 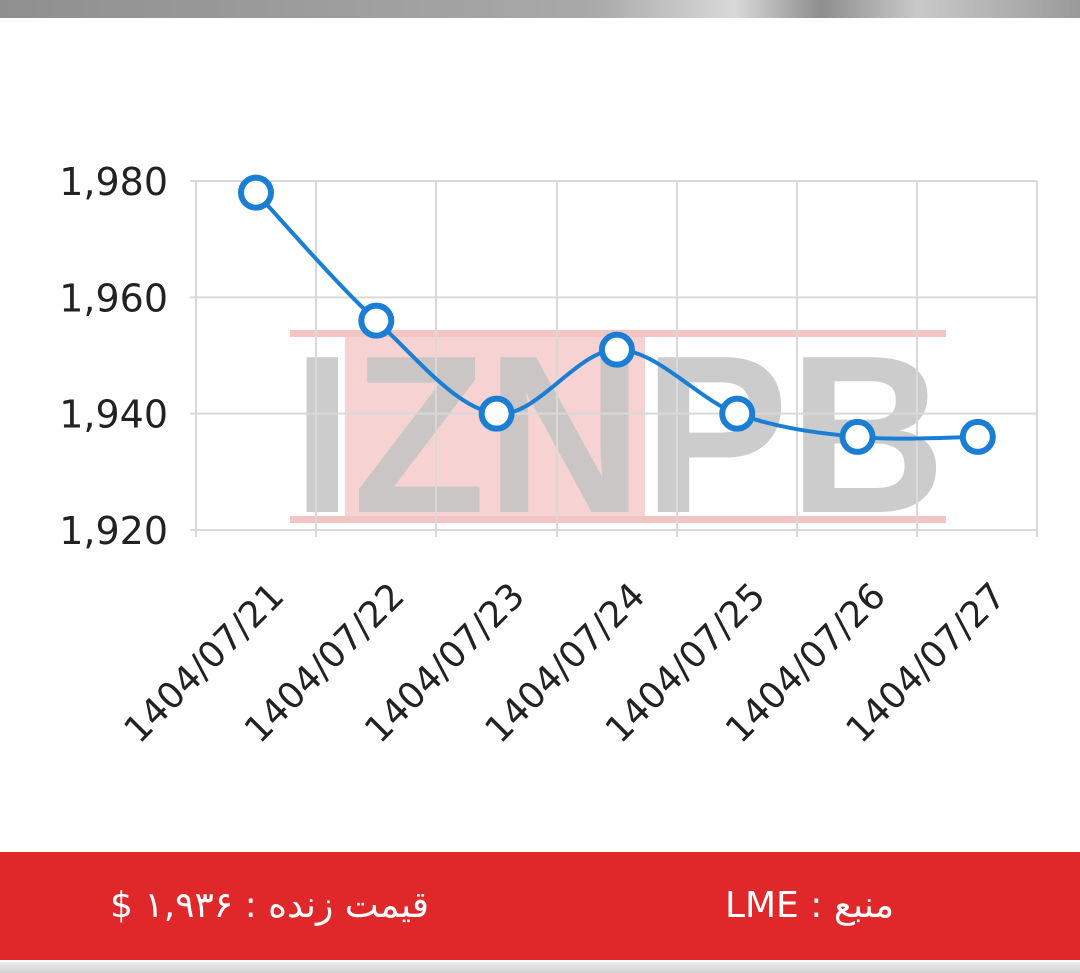 What do you see at coordinates (113, 531) in the screenshot?
I see `y-tick-label: 1,920` at bounding box center [113, 531].